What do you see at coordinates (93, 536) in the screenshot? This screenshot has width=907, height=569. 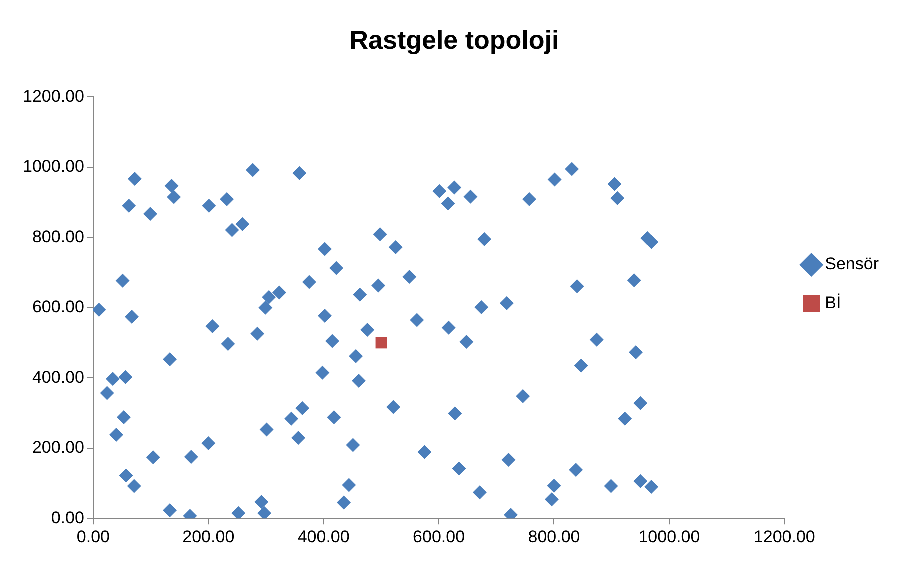 I see `x-tick-label: 0.00` at bounding box center [93, 536].